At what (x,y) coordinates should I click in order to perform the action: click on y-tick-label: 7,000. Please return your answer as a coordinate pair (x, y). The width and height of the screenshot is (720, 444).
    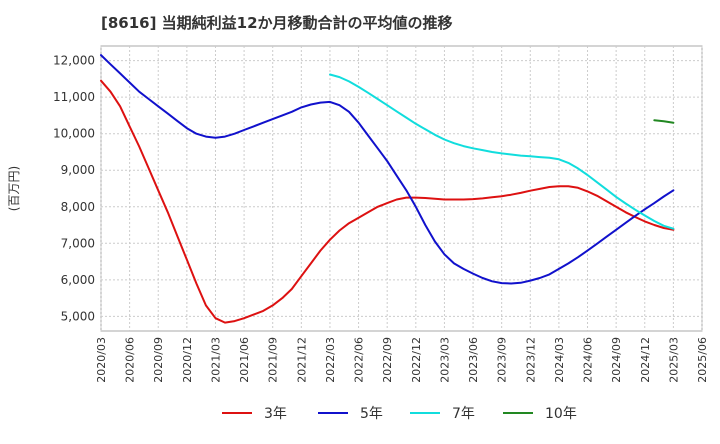
    Looking at the image, I should click on (78, 243).